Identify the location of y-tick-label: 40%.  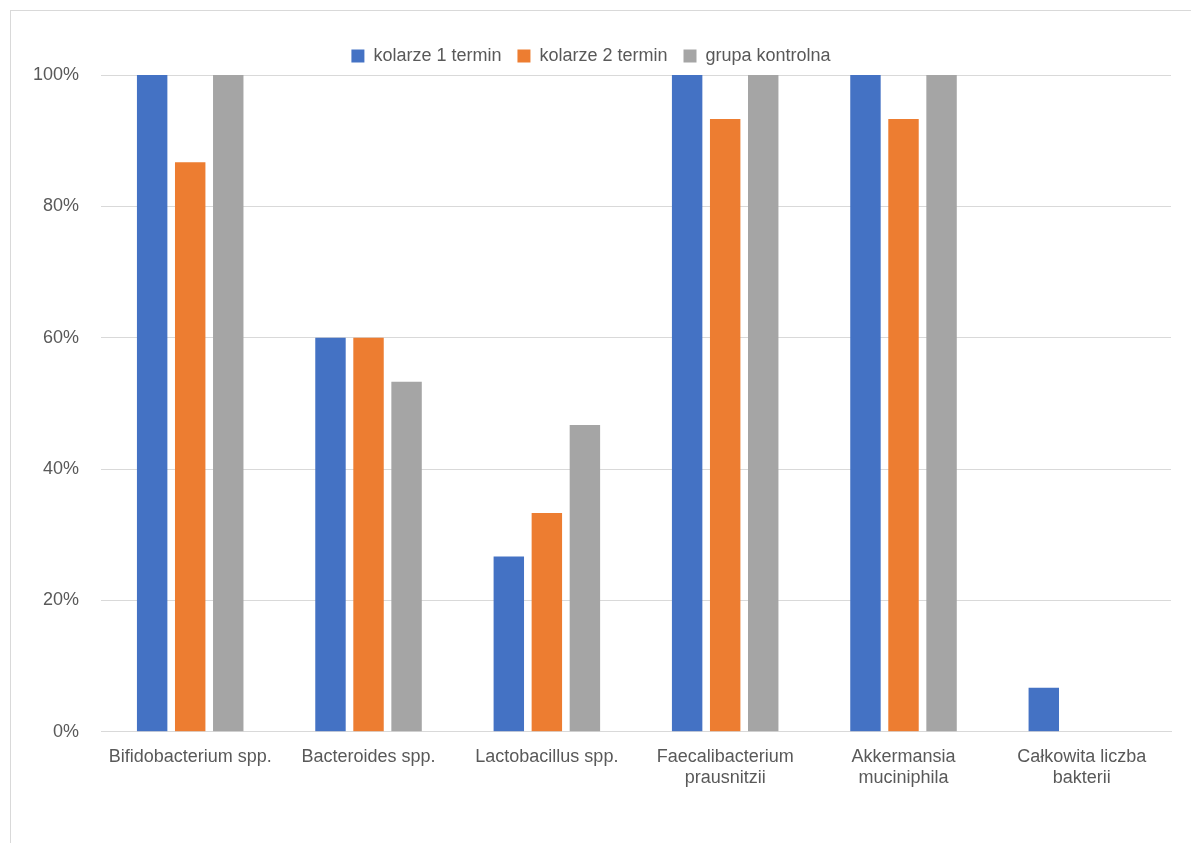
(61, 468).